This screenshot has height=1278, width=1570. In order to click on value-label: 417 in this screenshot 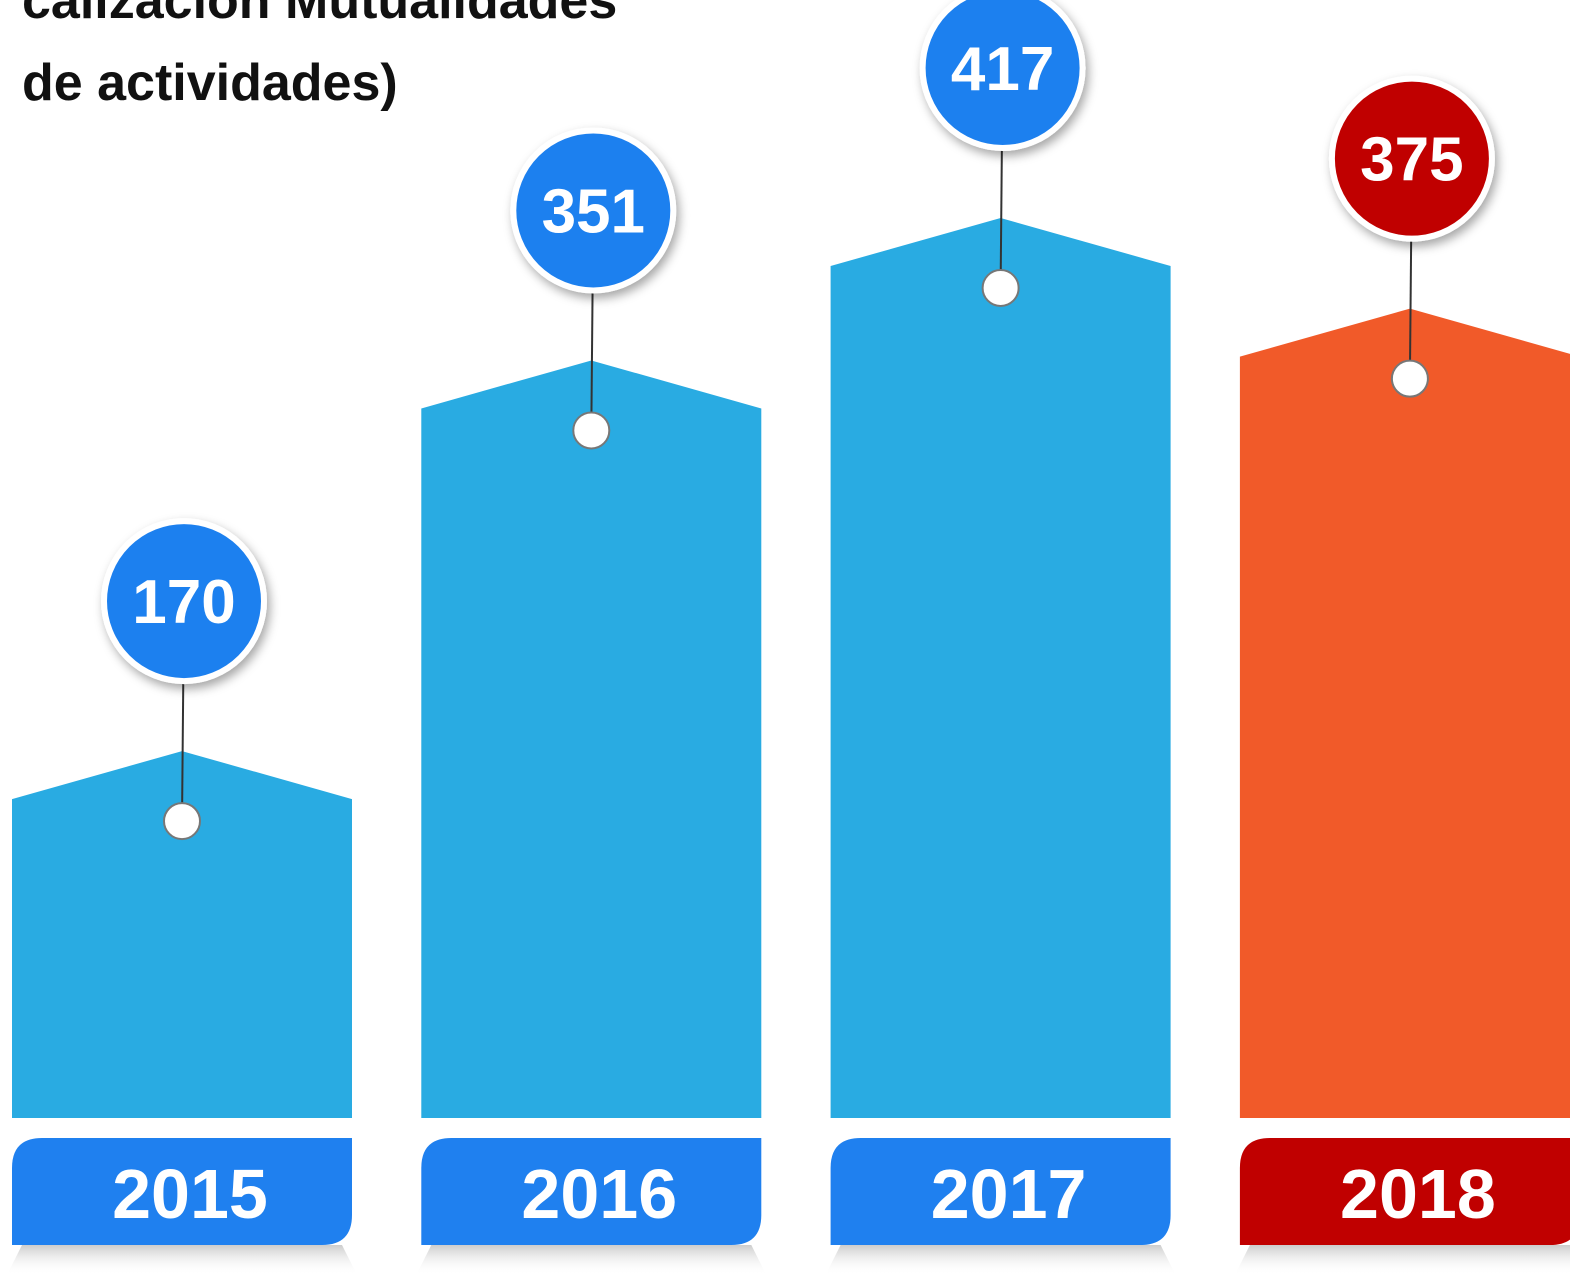, I will do `click(1002, 69)`.